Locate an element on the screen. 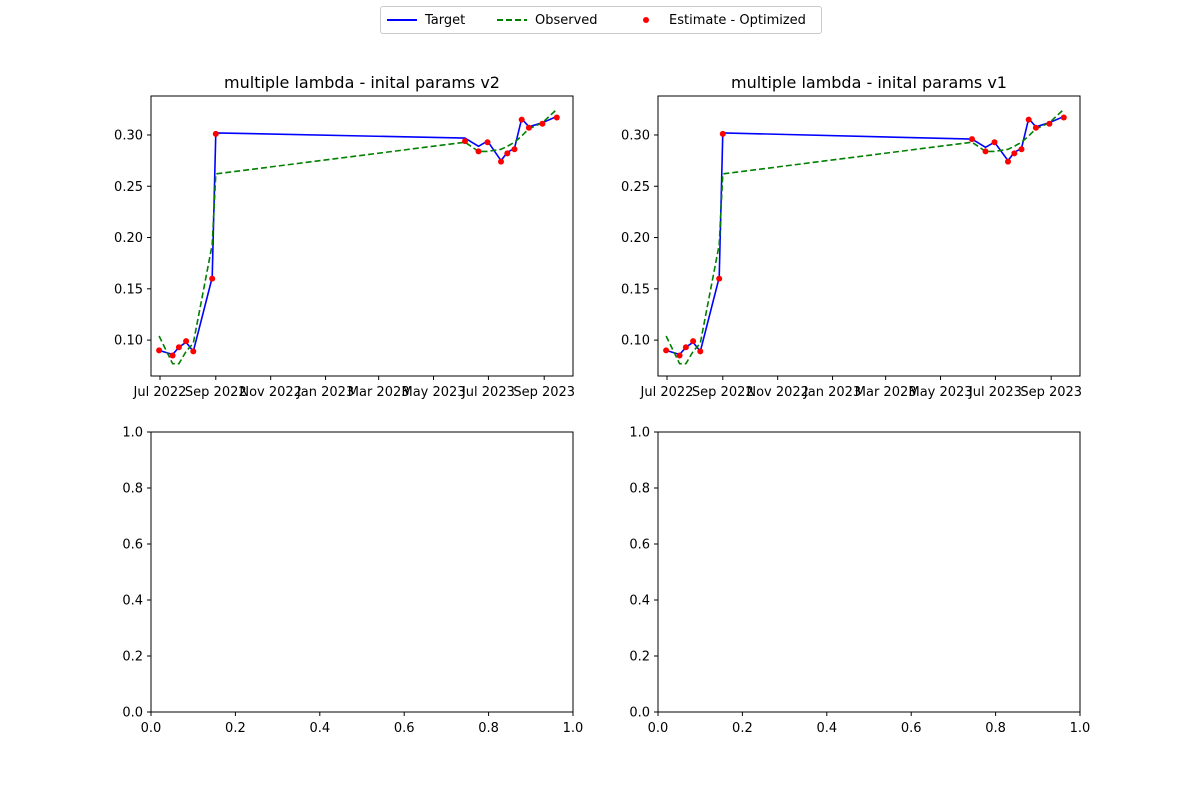 The width and height of the screenshot is (1200, 800). panel-empty-left: 0.0 0.2 0.4 0.6 0.8 1.0 0.0 0.2 0.4 0.6 0.8 1.0 is located at coordinates (352, 581).